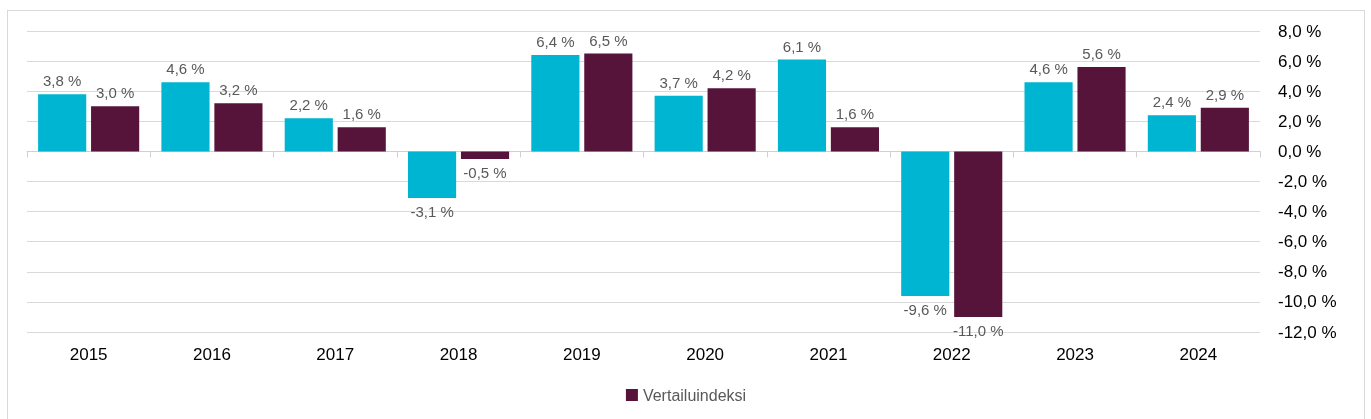  Describe the element at coordinates (802, 46) in the screenshot. I see `data-label: 6,1 %` at that location.